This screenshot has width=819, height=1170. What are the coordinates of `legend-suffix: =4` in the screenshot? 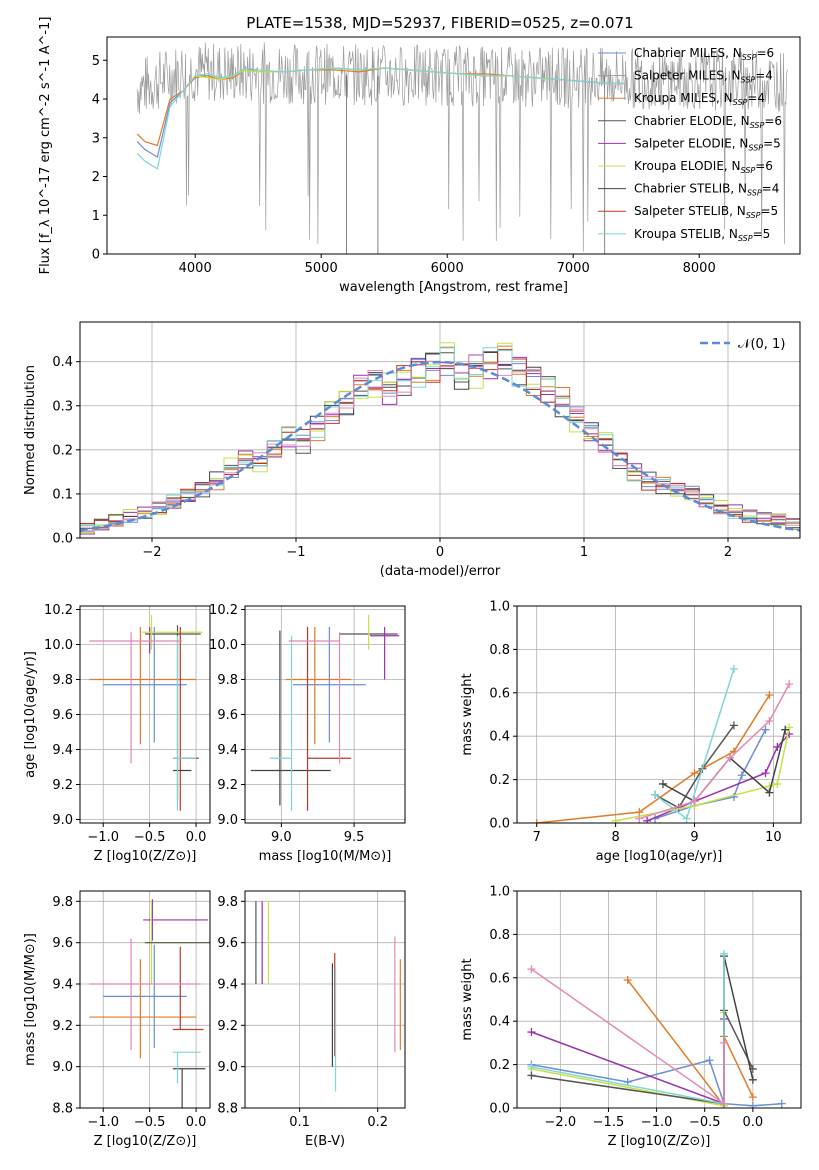 It's located at (756, 98).